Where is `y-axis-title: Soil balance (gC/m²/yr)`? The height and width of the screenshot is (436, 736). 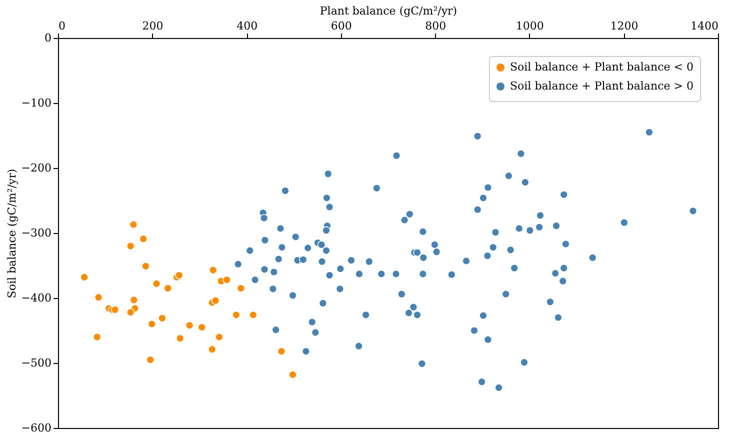
y-axis-title: Soil balance (gC/m²/yr) is located at coordinates (11, 233).